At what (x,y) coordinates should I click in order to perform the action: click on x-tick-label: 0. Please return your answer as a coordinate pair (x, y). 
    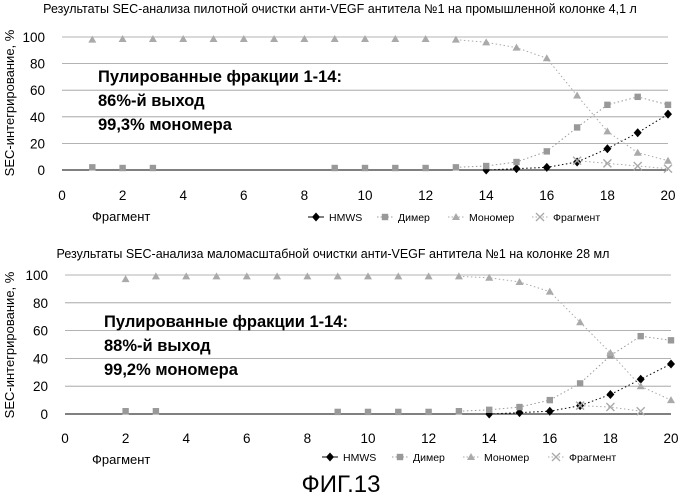
    Looking at the image, I should click on (62, 195).